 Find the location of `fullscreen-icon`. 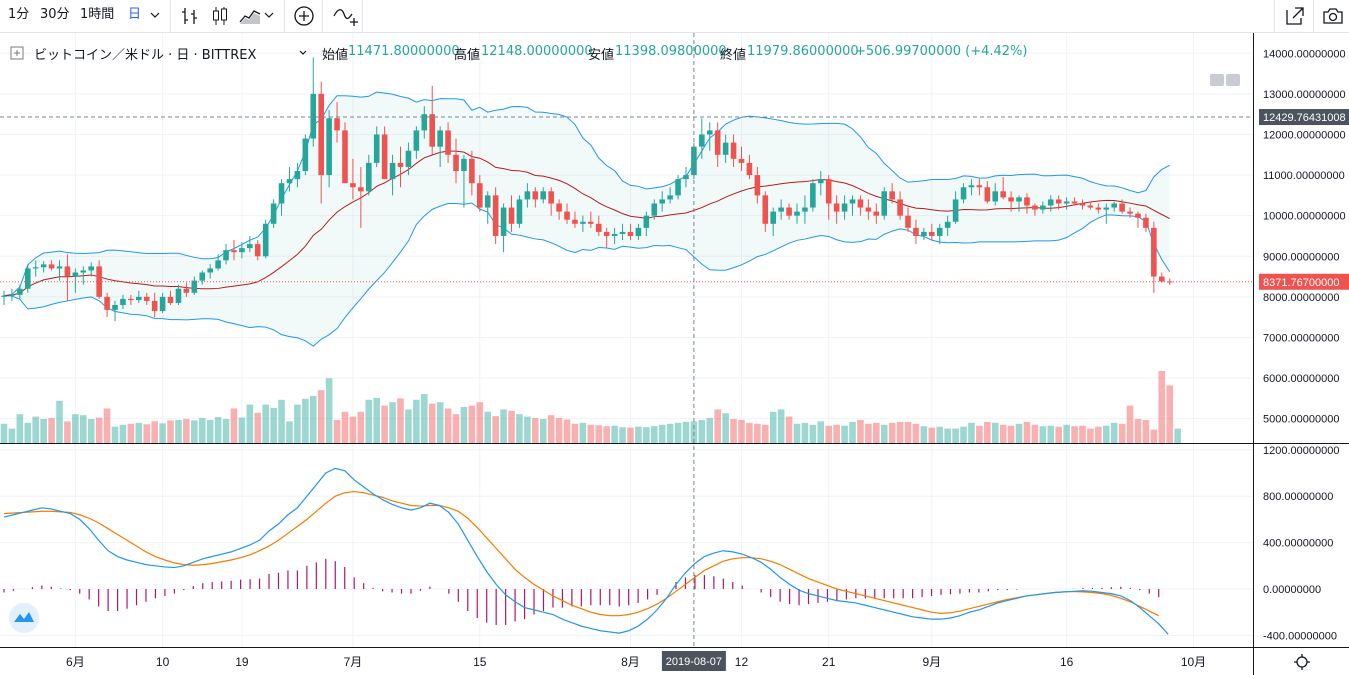

fullscreen-icon is located at coordinates (1295, 16).